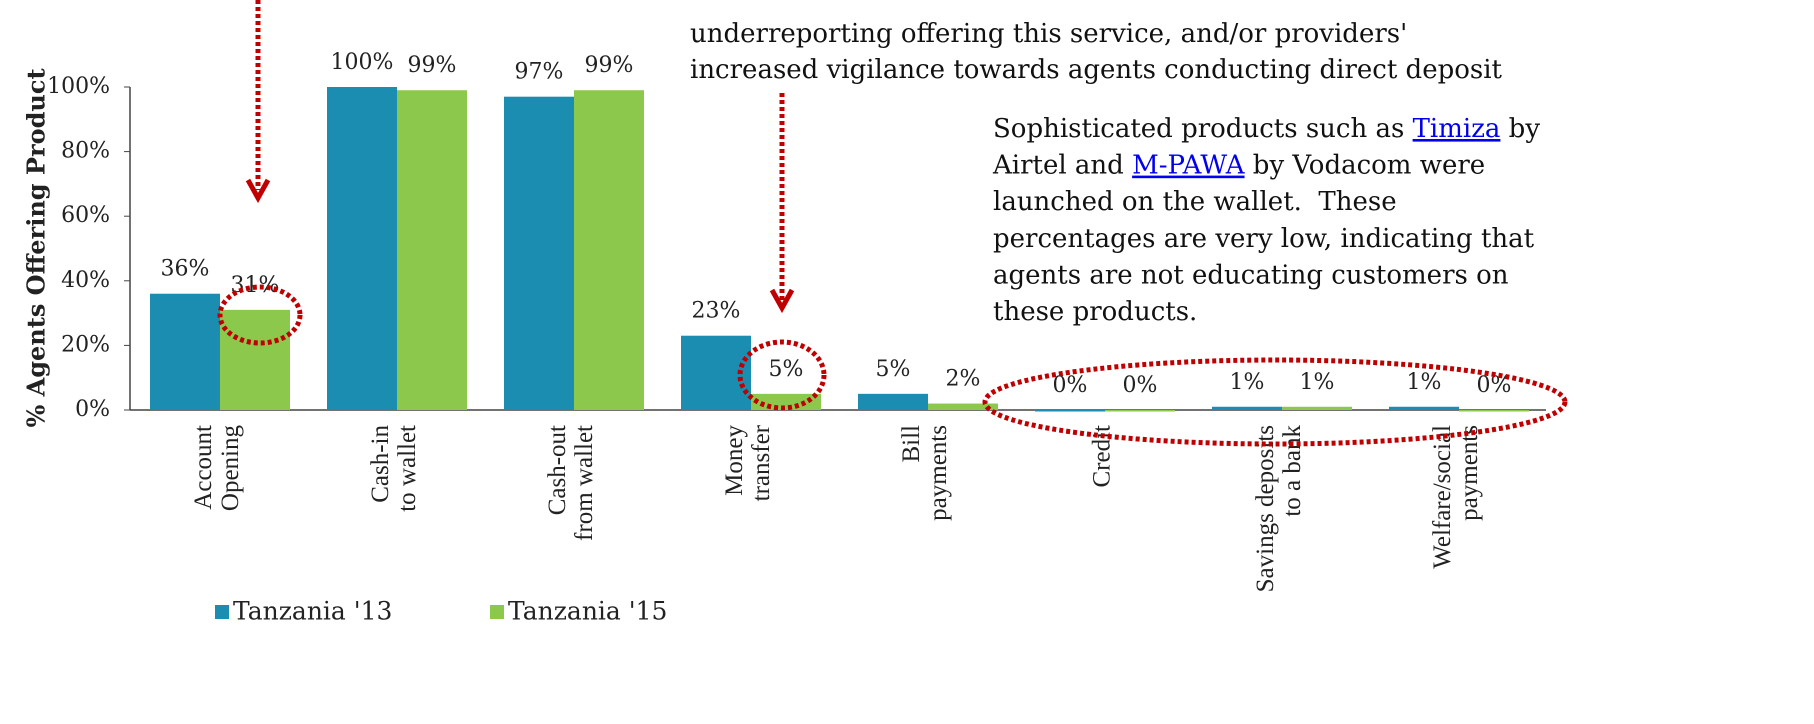 This screenshot has height=724, width=1814. I want to click on x-tick-label: Cash-into wallet, so click(394, 468).